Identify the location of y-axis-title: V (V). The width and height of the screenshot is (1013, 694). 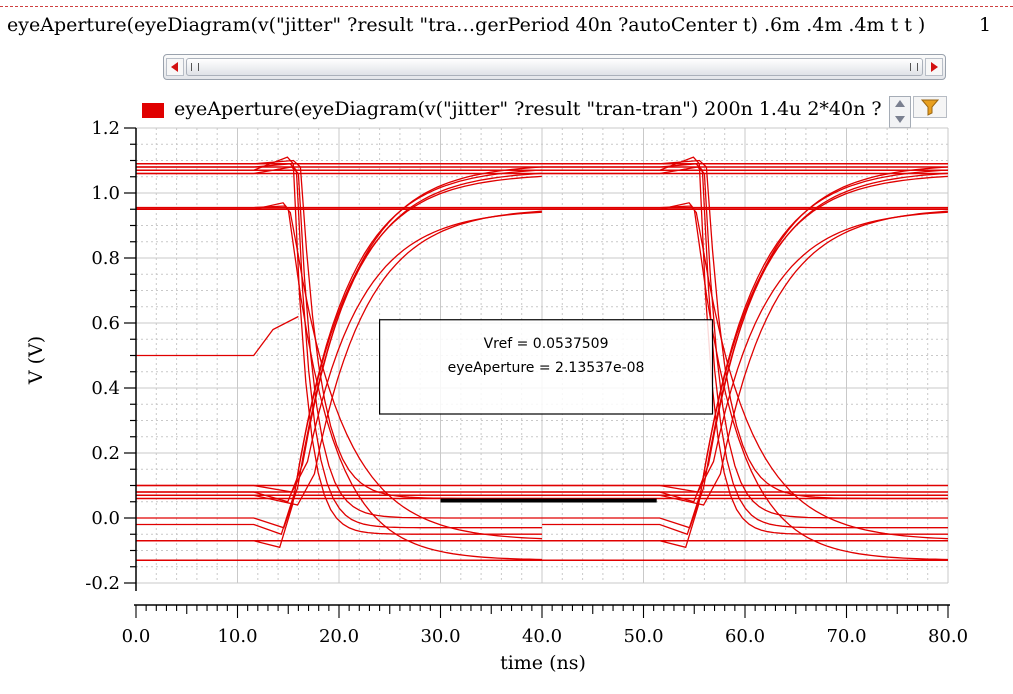
(36, 360).